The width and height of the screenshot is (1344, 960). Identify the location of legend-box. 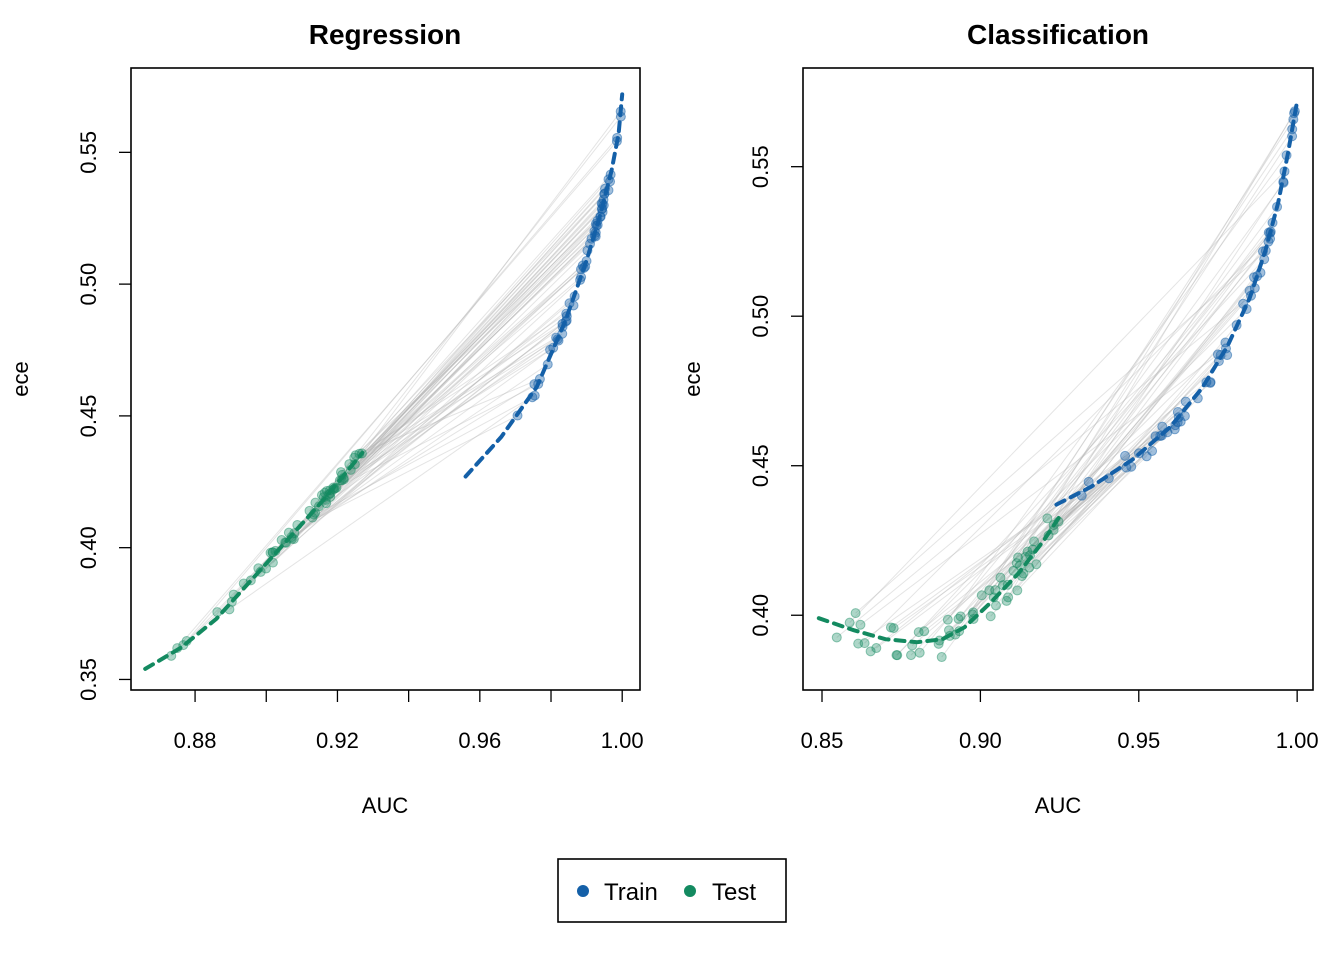
(672, 890).